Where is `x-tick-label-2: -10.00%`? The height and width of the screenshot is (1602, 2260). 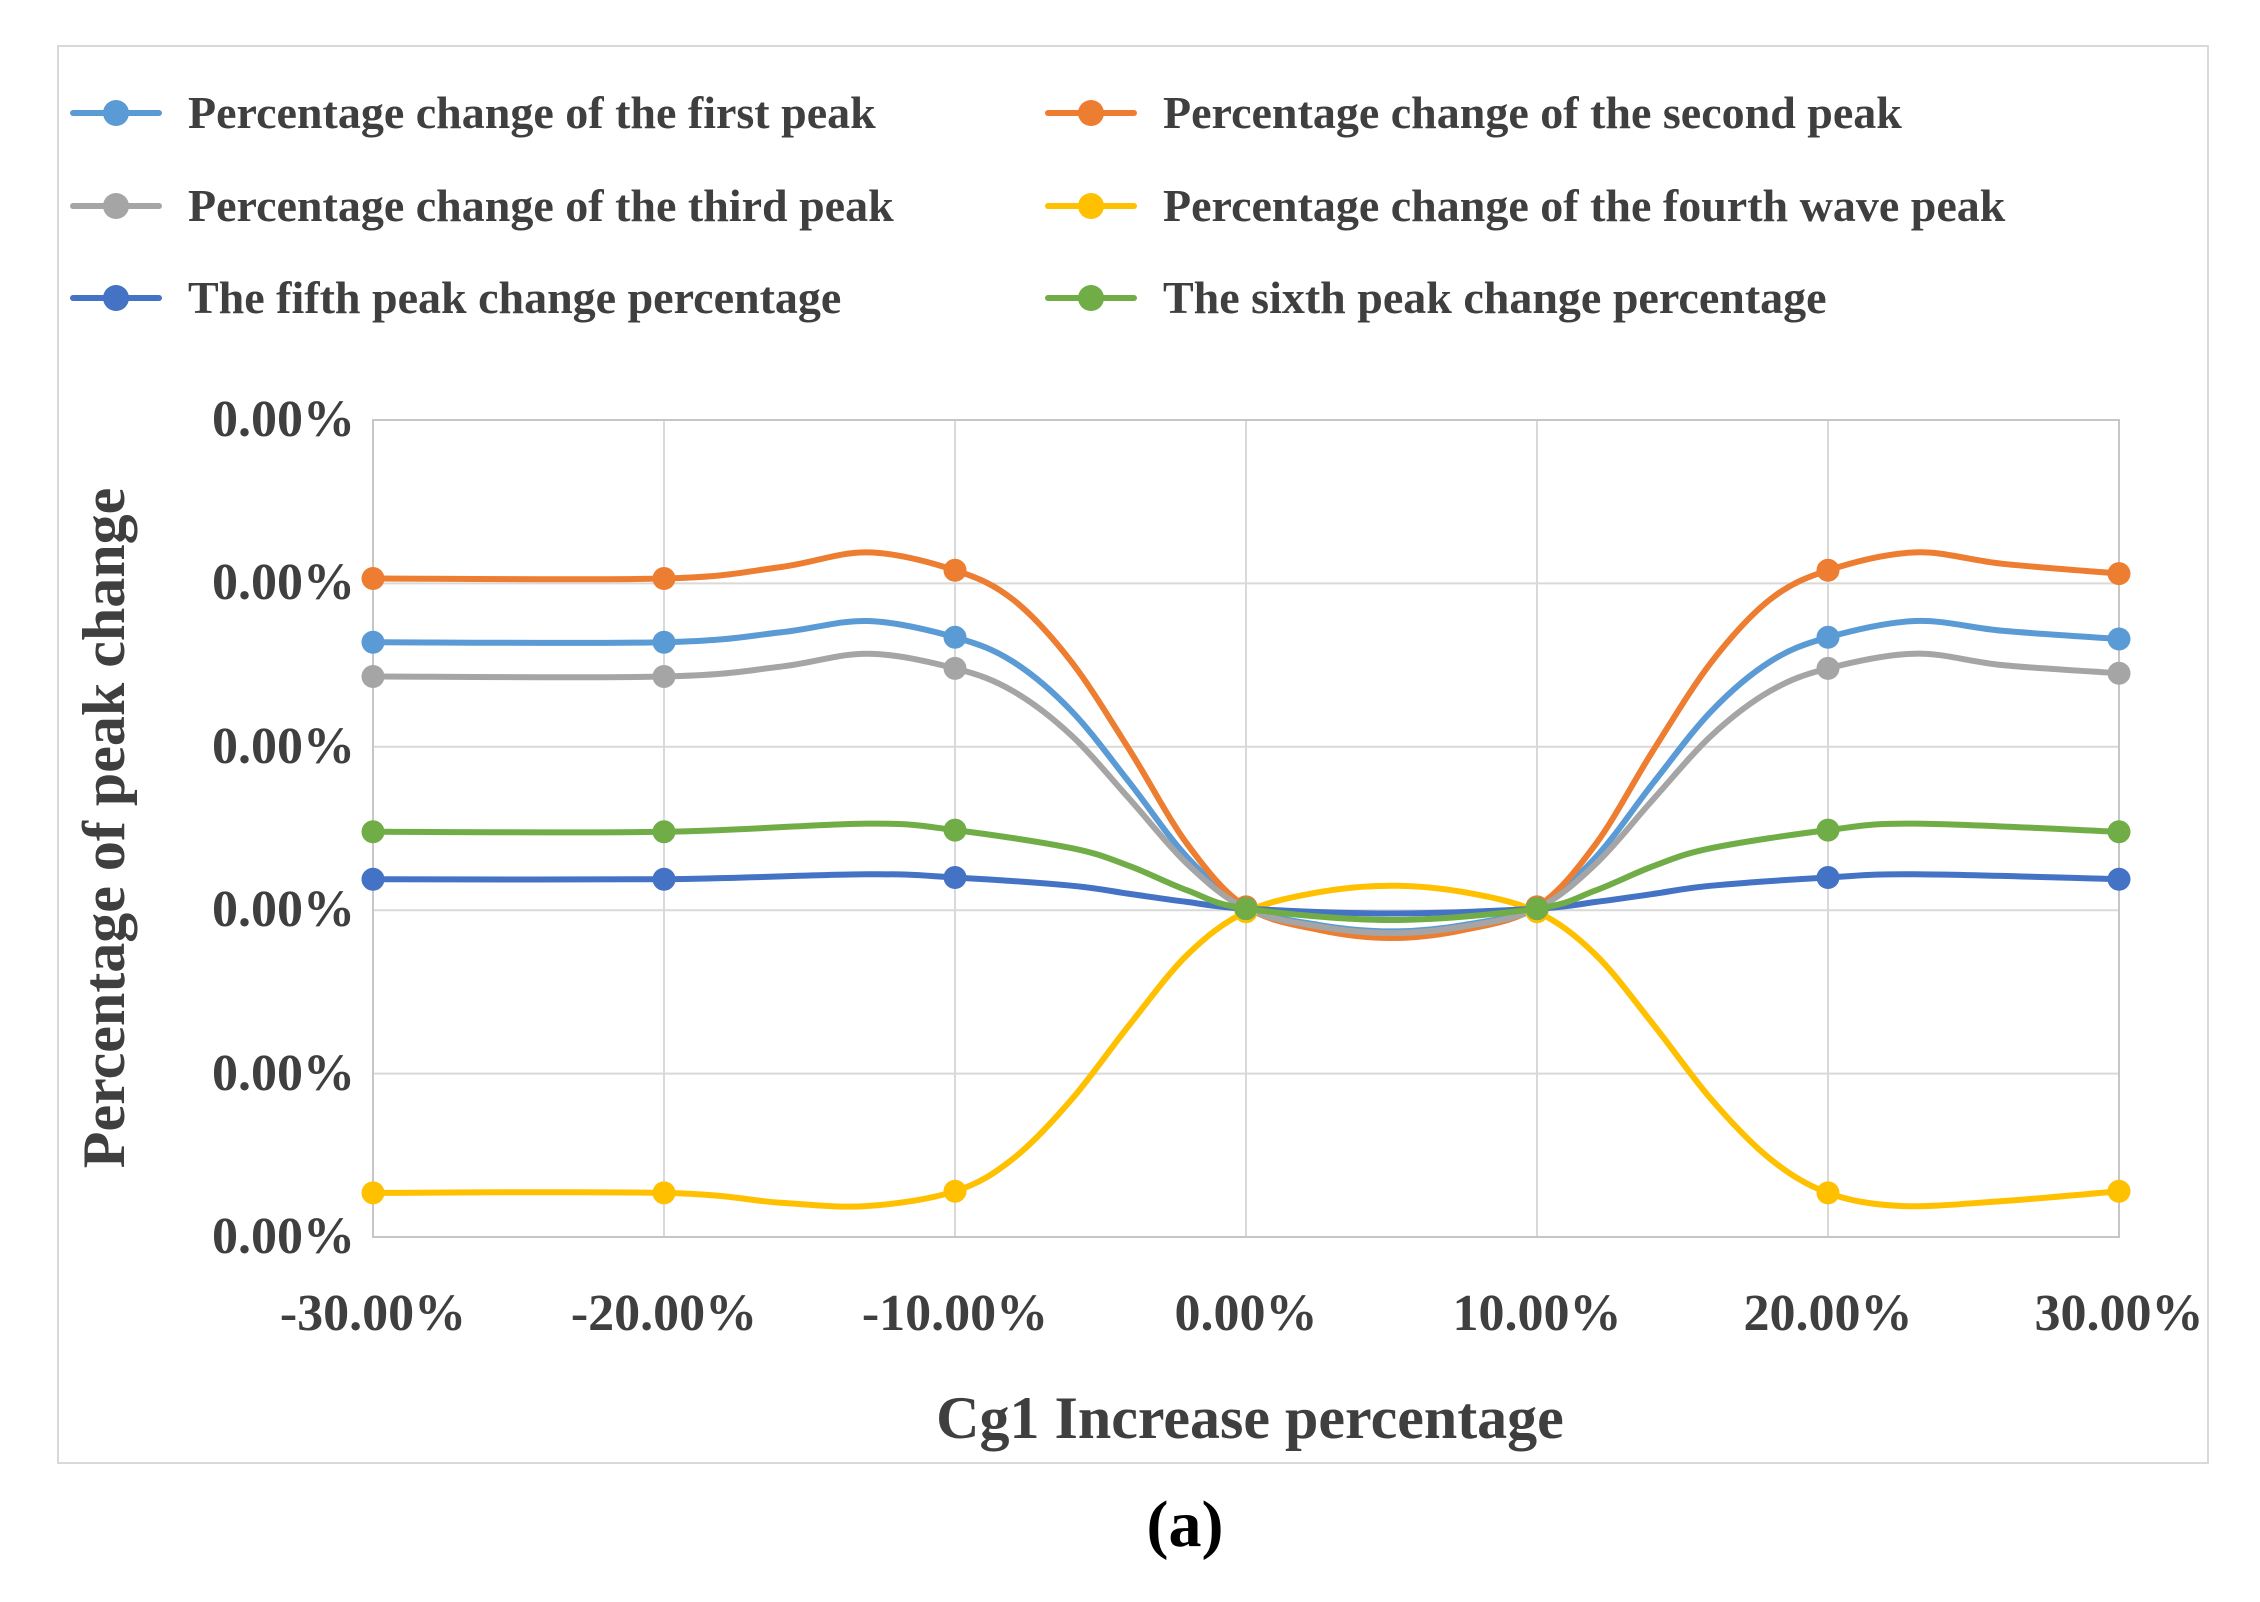
x-tick-label-2: -10.00% is located at coordinates (955, 1313).